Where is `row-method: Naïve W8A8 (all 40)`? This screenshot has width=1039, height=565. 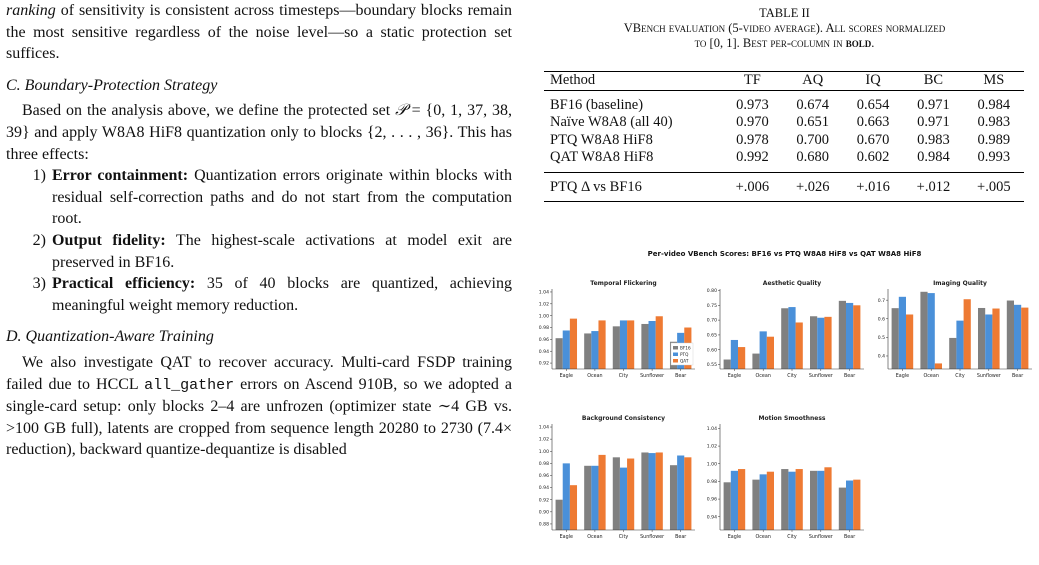 row-method: Naïve W8A8 (all 40) is located at coordinates (611, 122).